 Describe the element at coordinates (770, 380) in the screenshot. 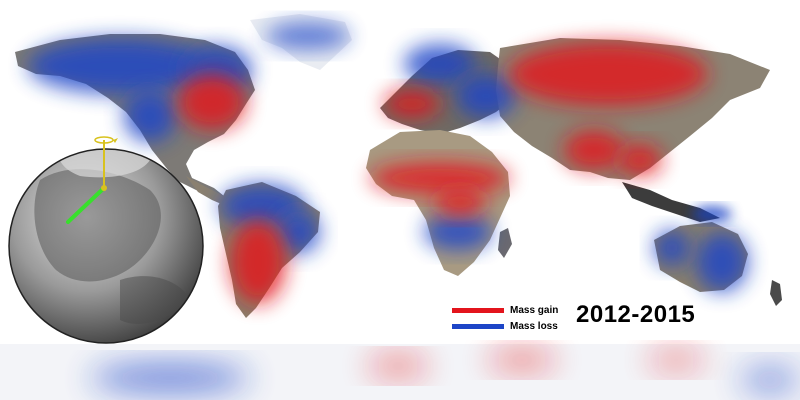

I see `loss-antarctica-east` at that location.